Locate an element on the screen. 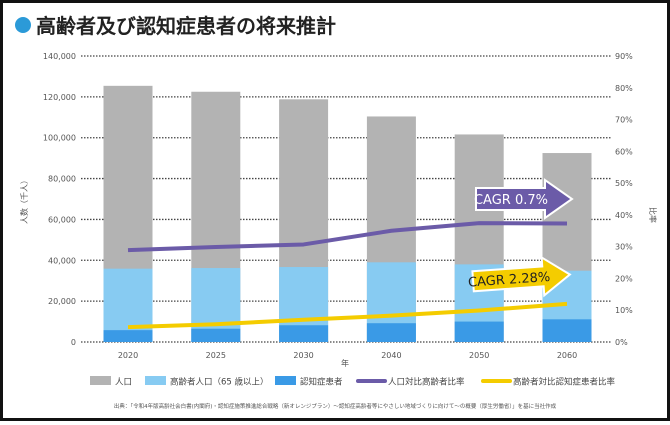  y2-tick-label: 70% is located at coordinates (624, 120).